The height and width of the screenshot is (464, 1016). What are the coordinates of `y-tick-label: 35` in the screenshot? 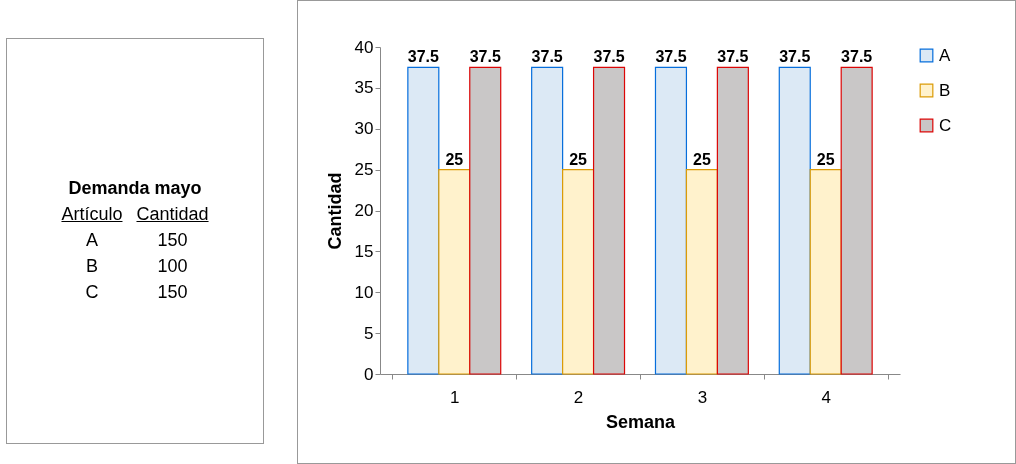 It's located at (364, 88).